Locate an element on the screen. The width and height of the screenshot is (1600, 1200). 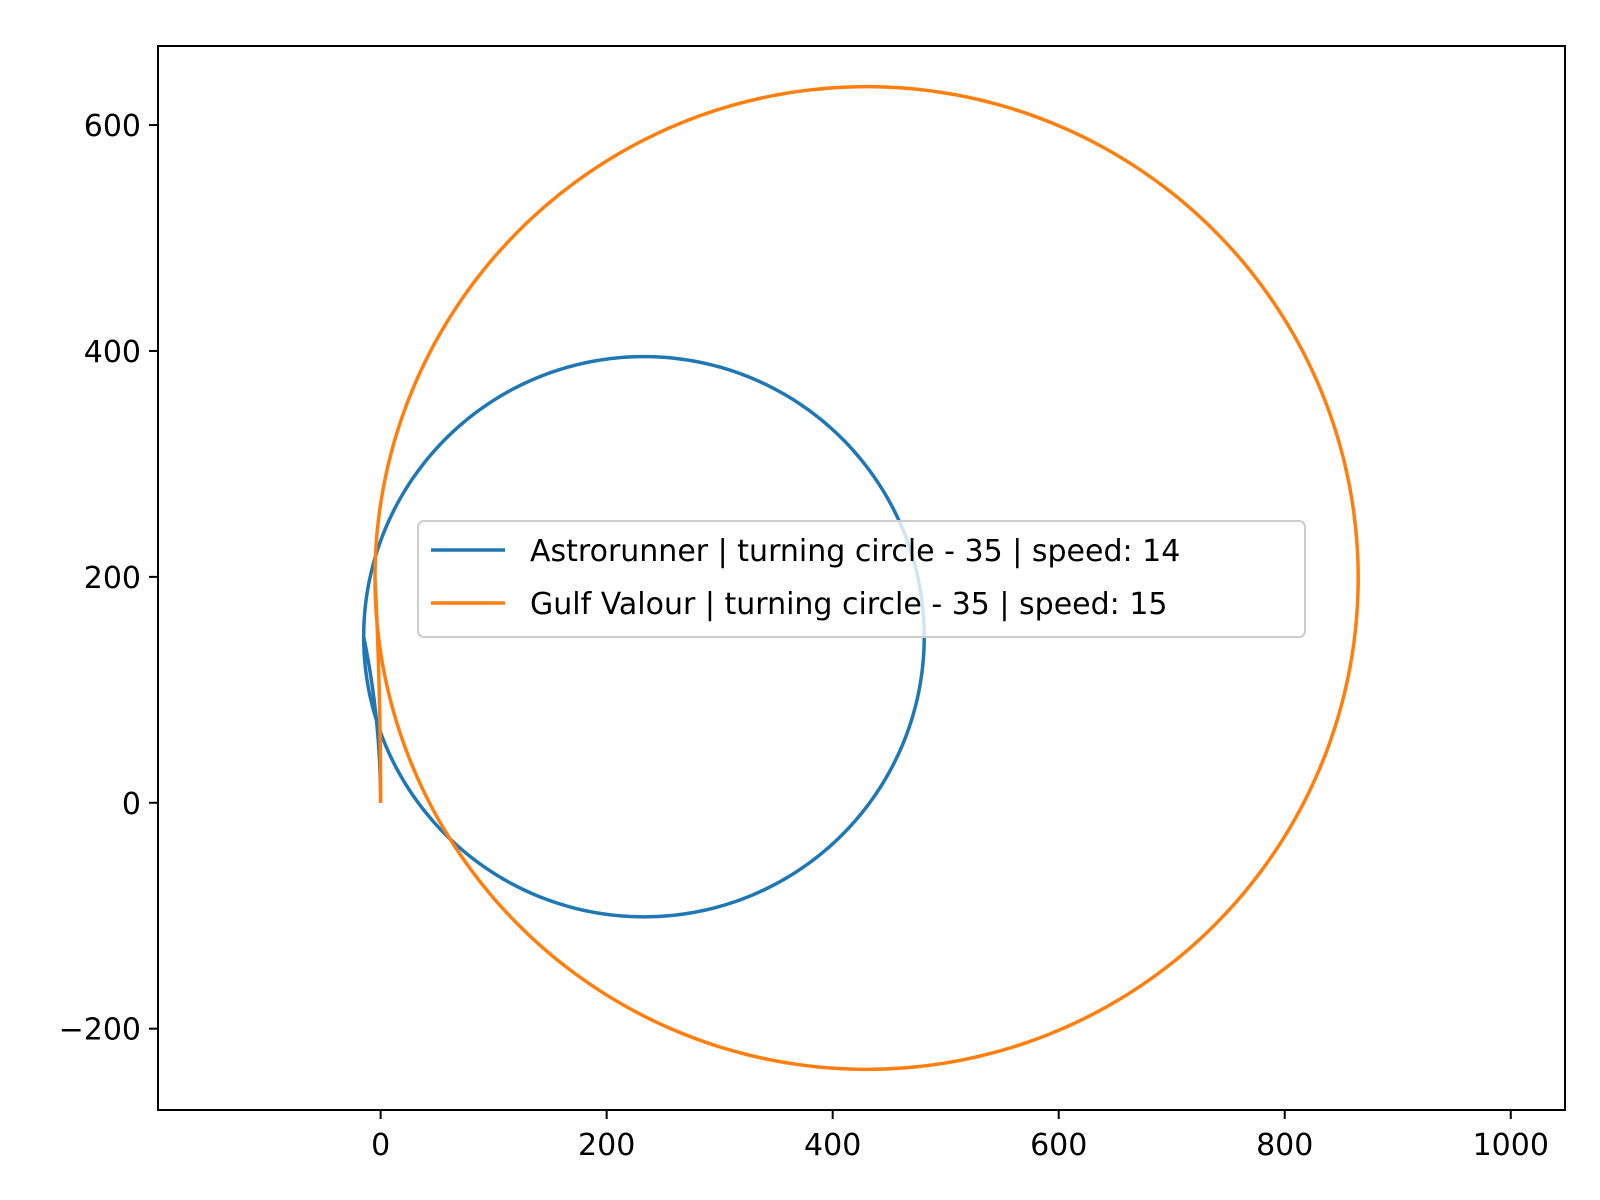
x-tick-label: 1000 is located at coordinates (1511, 1145).